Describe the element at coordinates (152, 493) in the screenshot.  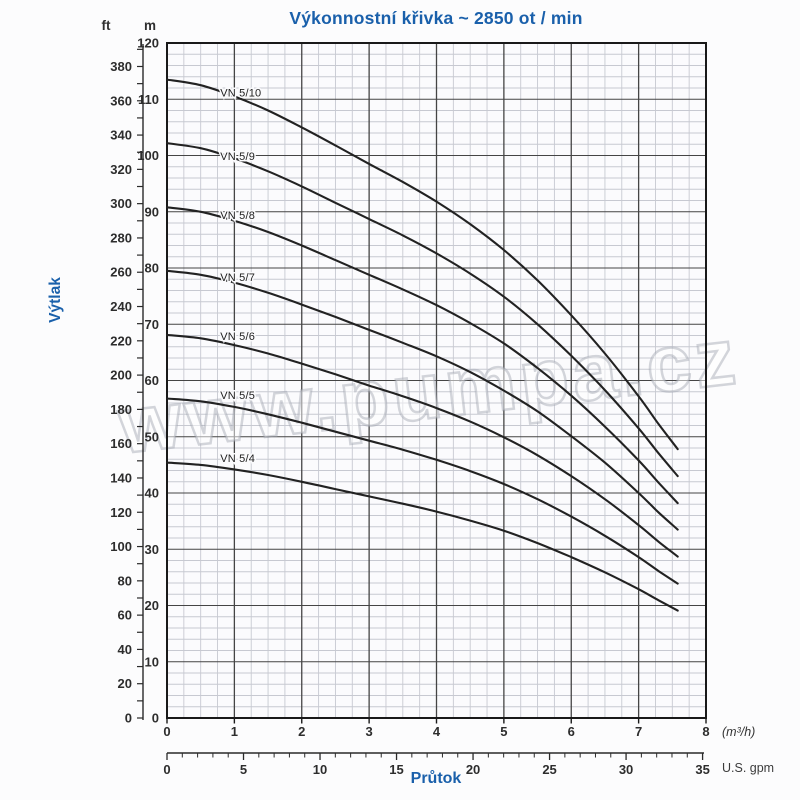
I see `m-tick-label: 40` at that location.